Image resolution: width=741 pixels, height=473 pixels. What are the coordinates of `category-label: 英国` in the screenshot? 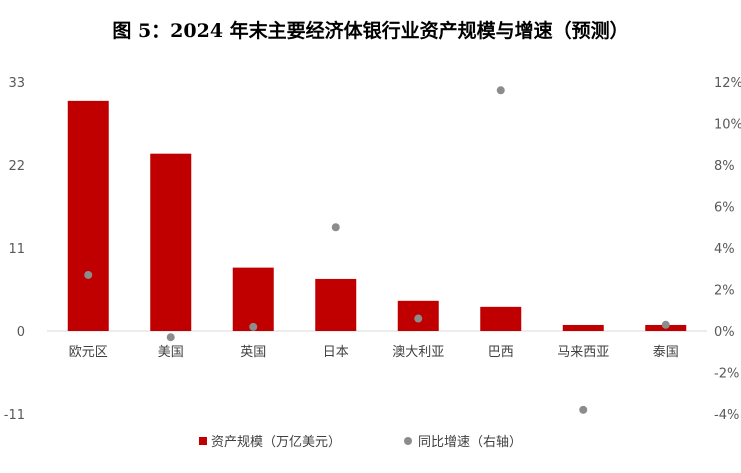 It's located at (253, 352).